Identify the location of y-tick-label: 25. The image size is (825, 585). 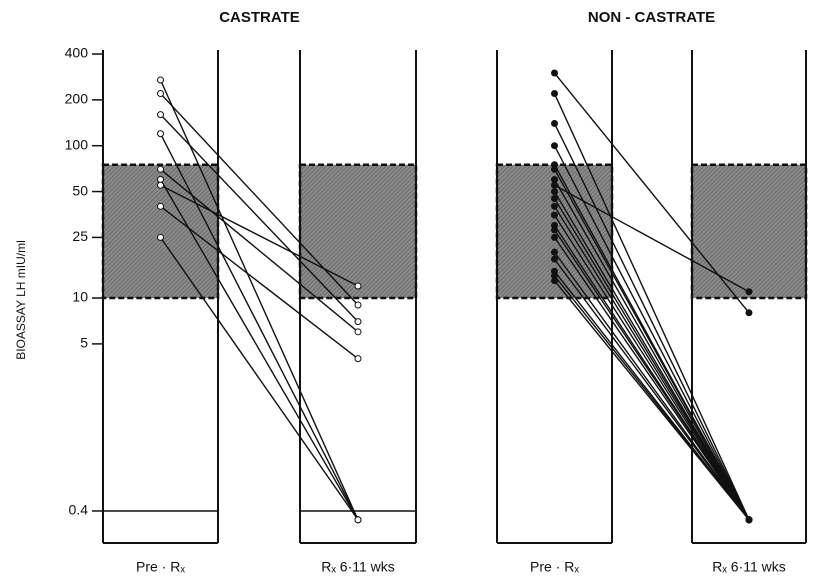
(80, 236).